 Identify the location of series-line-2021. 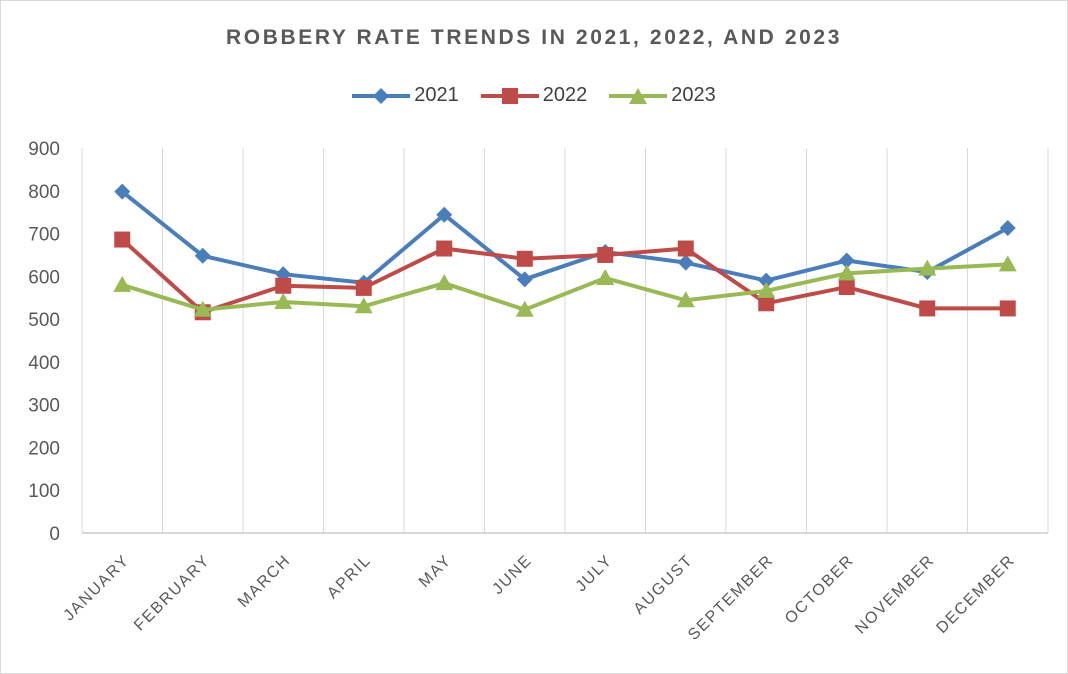
(565, 237).